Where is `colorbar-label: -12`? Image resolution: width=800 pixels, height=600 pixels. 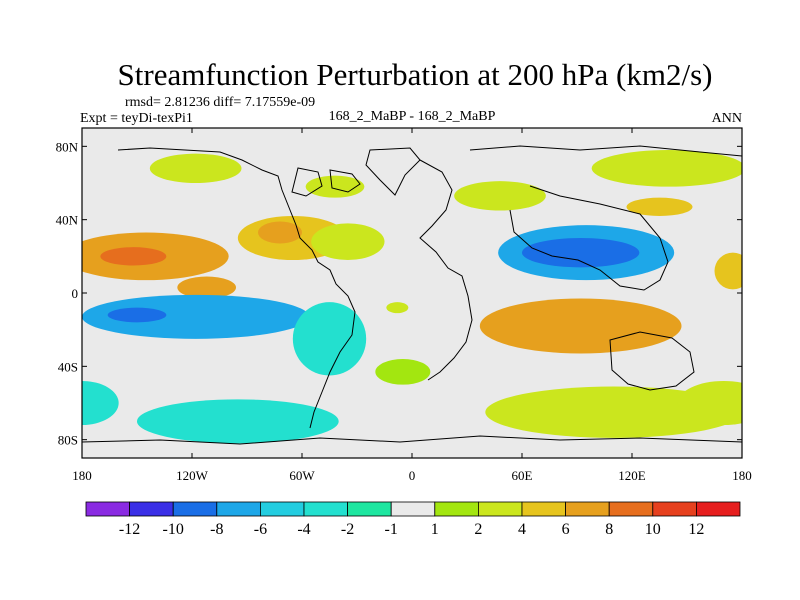
colorbar-label: -12 is located at coordinates (129, 529).